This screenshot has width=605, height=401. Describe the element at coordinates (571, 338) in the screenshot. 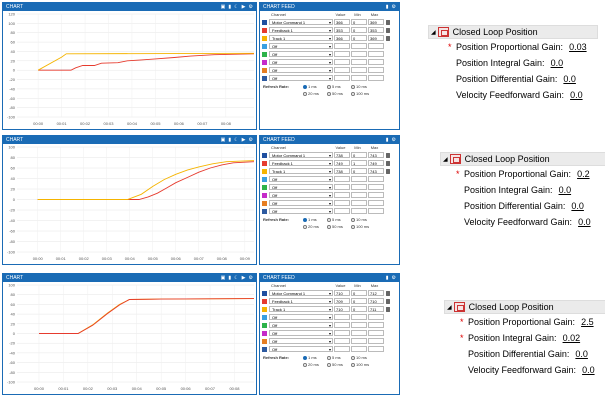

I see `property-value: 0.02` at that location.